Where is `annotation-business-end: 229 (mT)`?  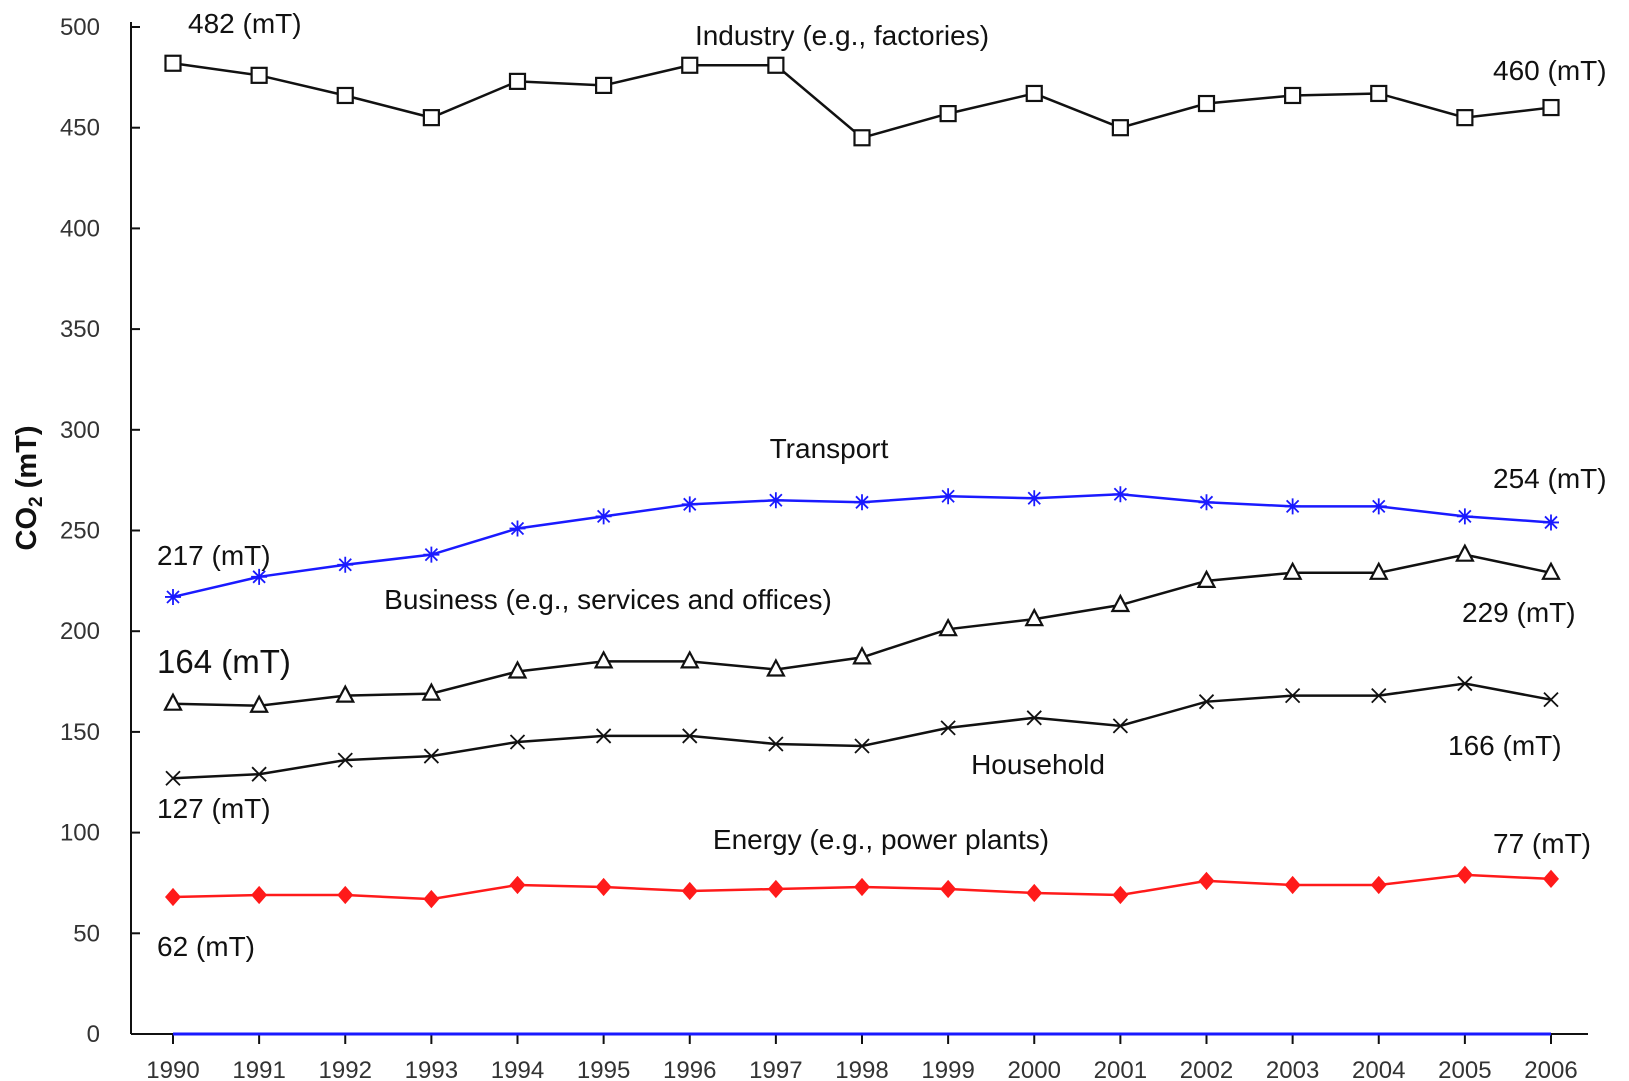
annotation-business-end: 229 (mT) is located at coordinates (1519, 612).